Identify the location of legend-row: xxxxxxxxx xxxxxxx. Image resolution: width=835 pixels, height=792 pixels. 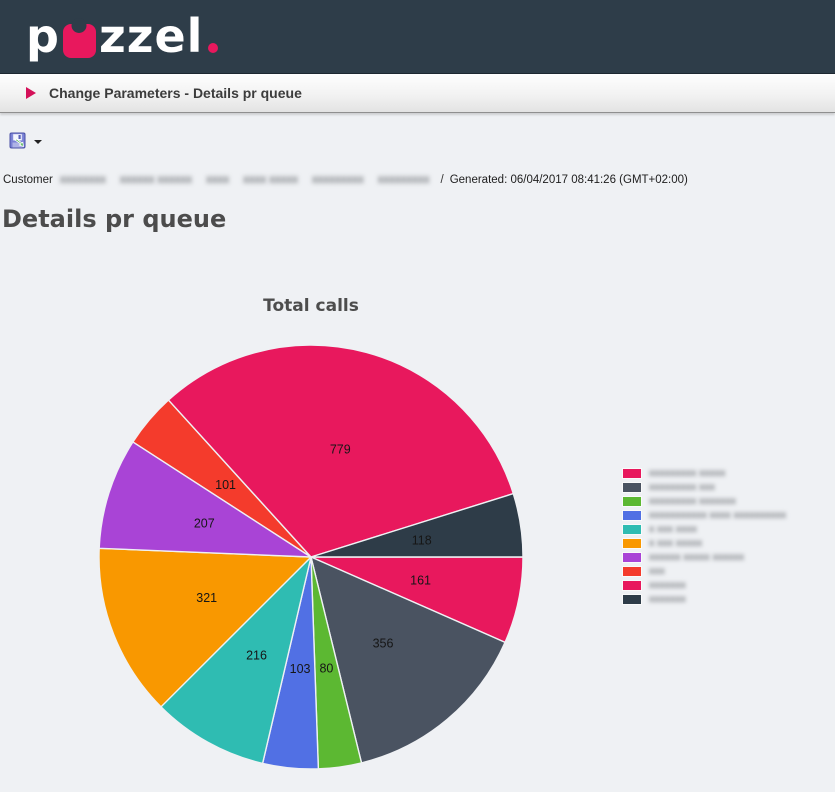
(704, 501).